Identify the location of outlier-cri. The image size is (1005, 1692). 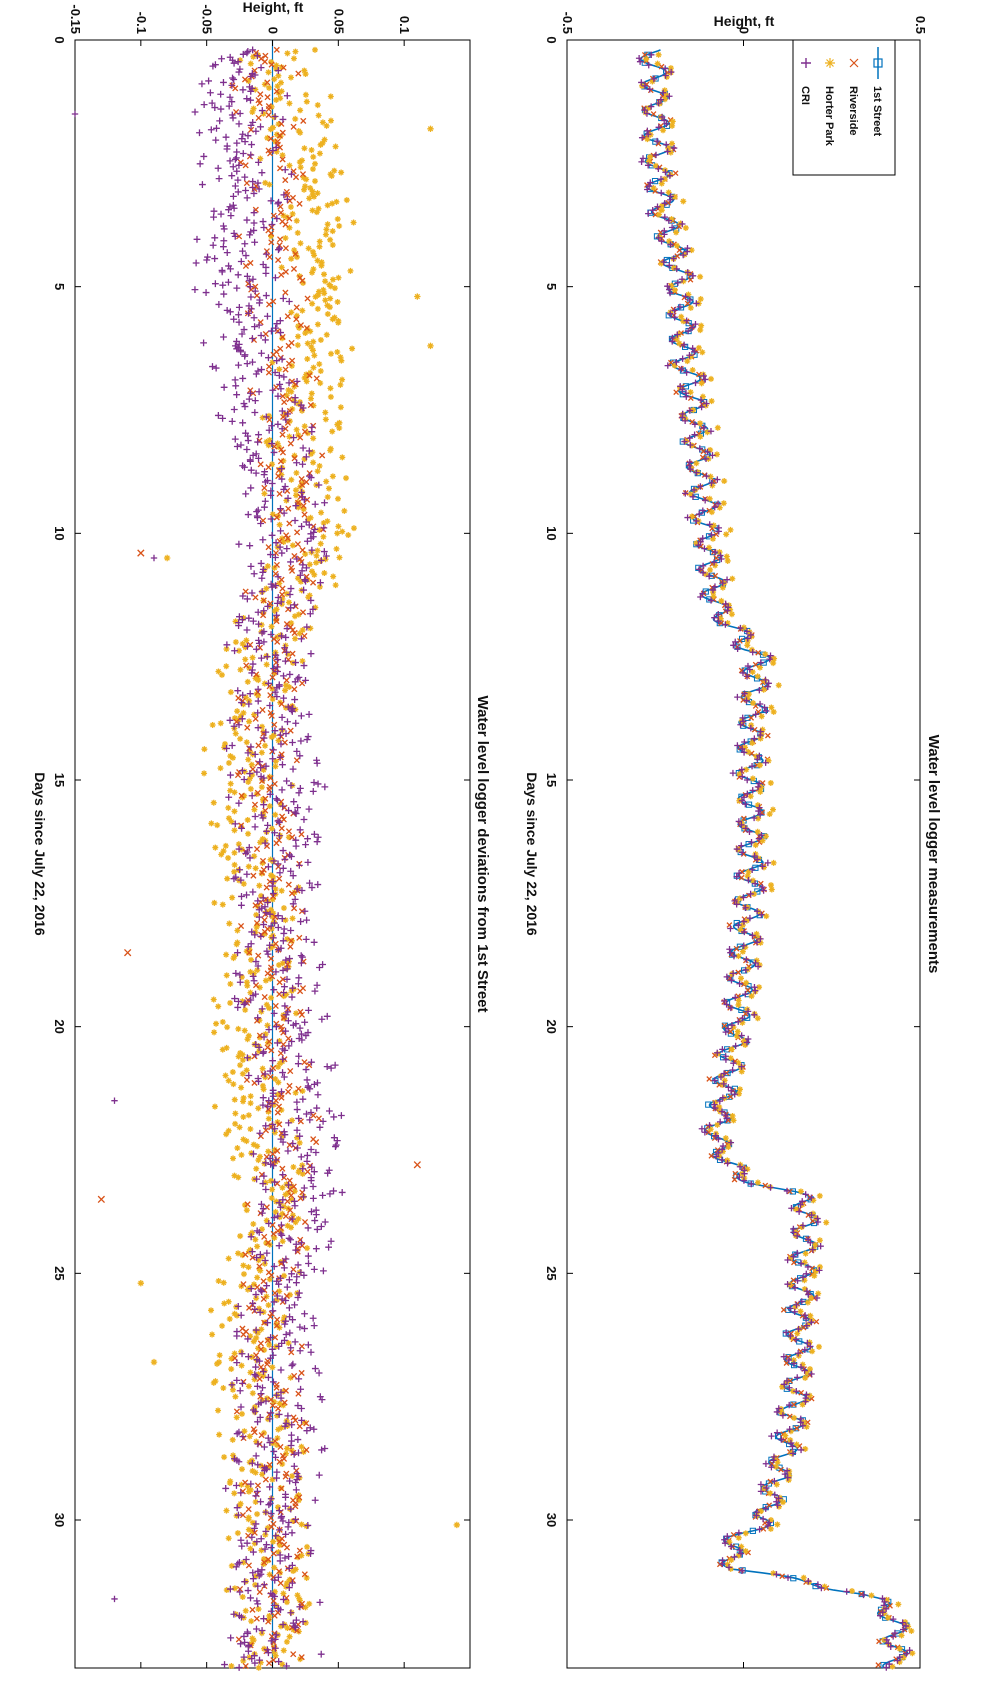
(75, 114).